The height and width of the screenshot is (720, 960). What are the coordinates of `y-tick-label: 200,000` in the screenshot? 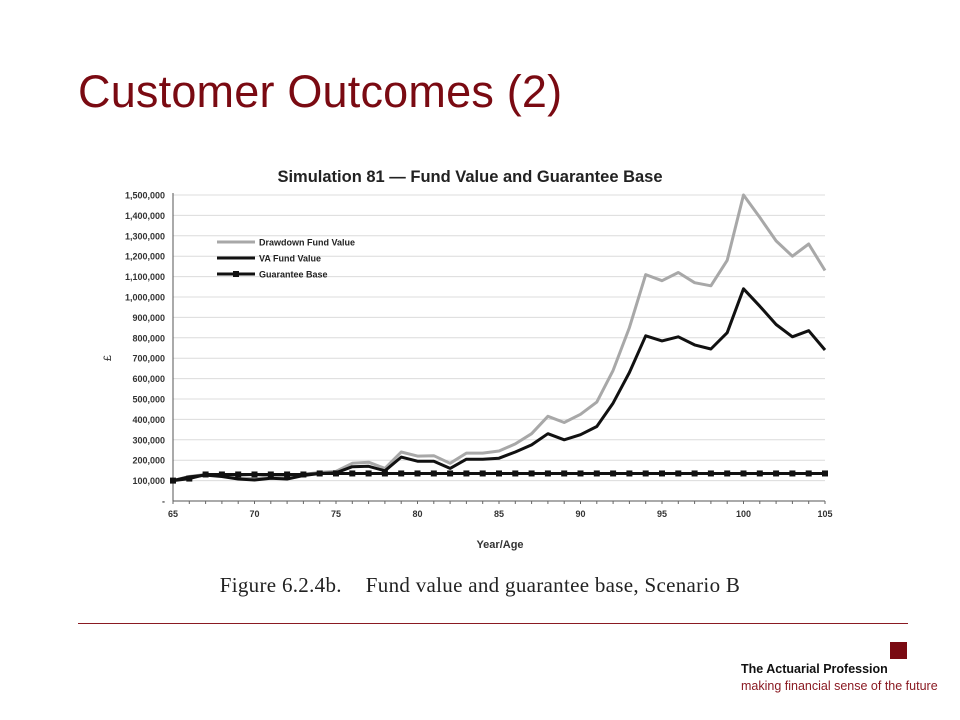 It's located at (148, 461).